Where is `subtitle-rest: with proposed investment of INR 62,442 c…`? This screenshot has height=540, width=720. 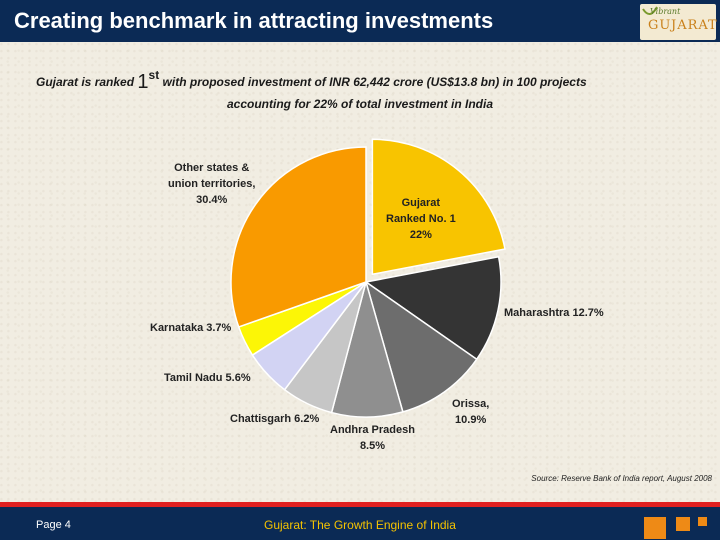
subtitle-rest: with proposed investment of INR 62,442 c… is located at coordinates (374, 82).